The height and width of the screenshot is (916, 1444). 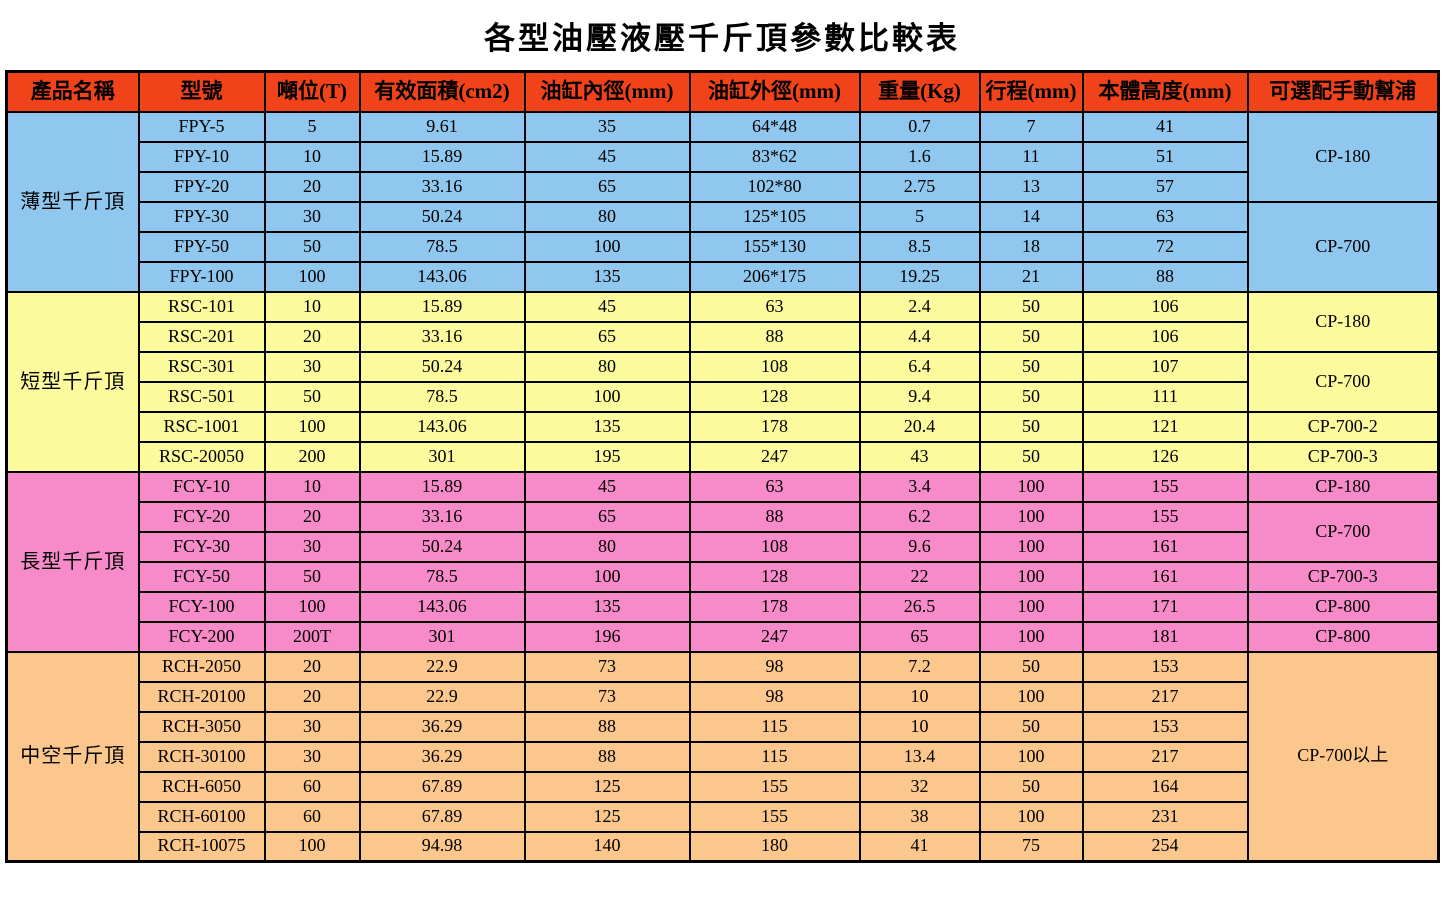 What do you see at coordinates (442, 306) in the screenshot?
I see `cell-area: 15.89` at bounding box center [442, 306].